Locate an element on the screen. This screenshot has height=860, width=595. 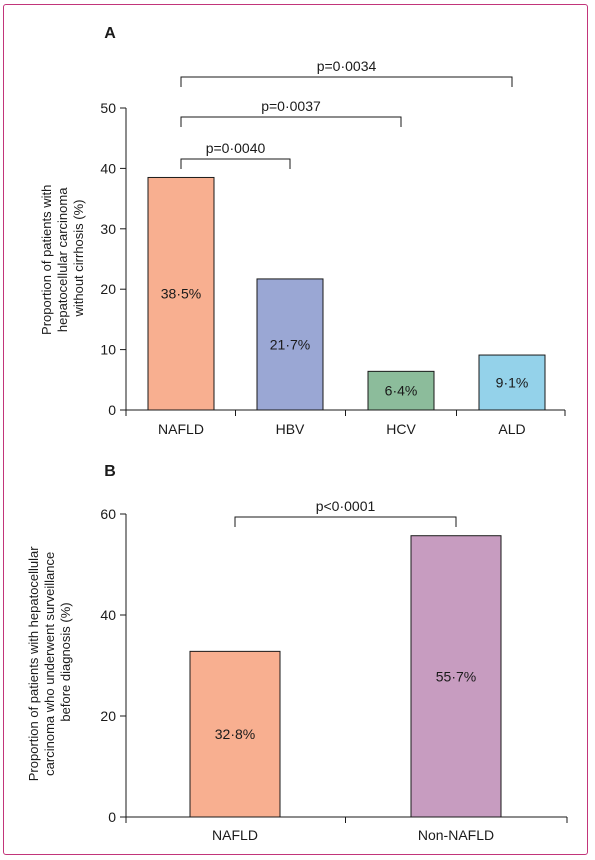
panel-a-category-label: ALD is located at coordinates (511, 429).